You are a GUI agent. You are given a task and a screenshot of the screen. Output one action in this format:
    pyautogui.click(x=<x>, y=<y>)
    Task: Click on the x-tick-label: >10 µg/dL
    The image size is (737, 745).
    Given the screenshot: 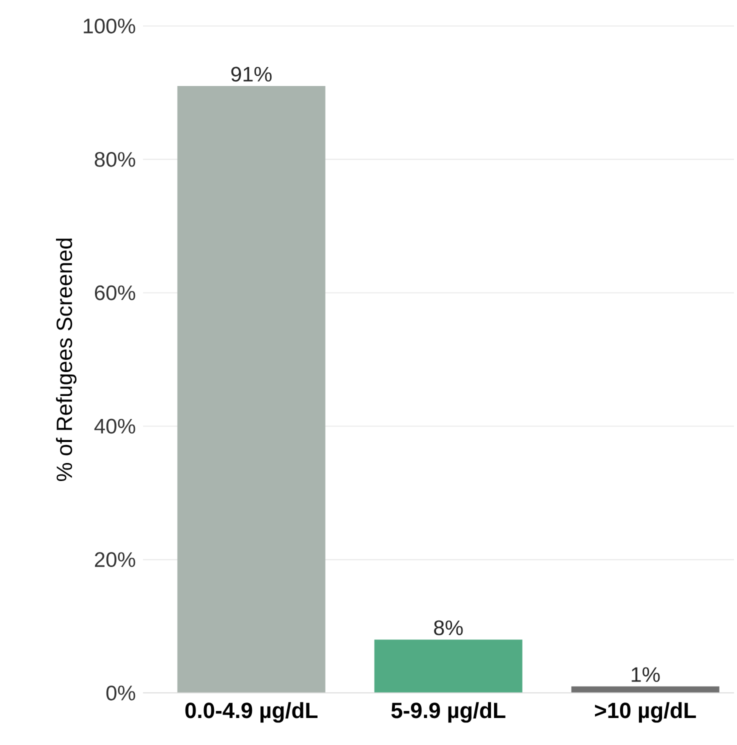 What is the action you would take?
    pyautogui.click(x=645, y=712)
    